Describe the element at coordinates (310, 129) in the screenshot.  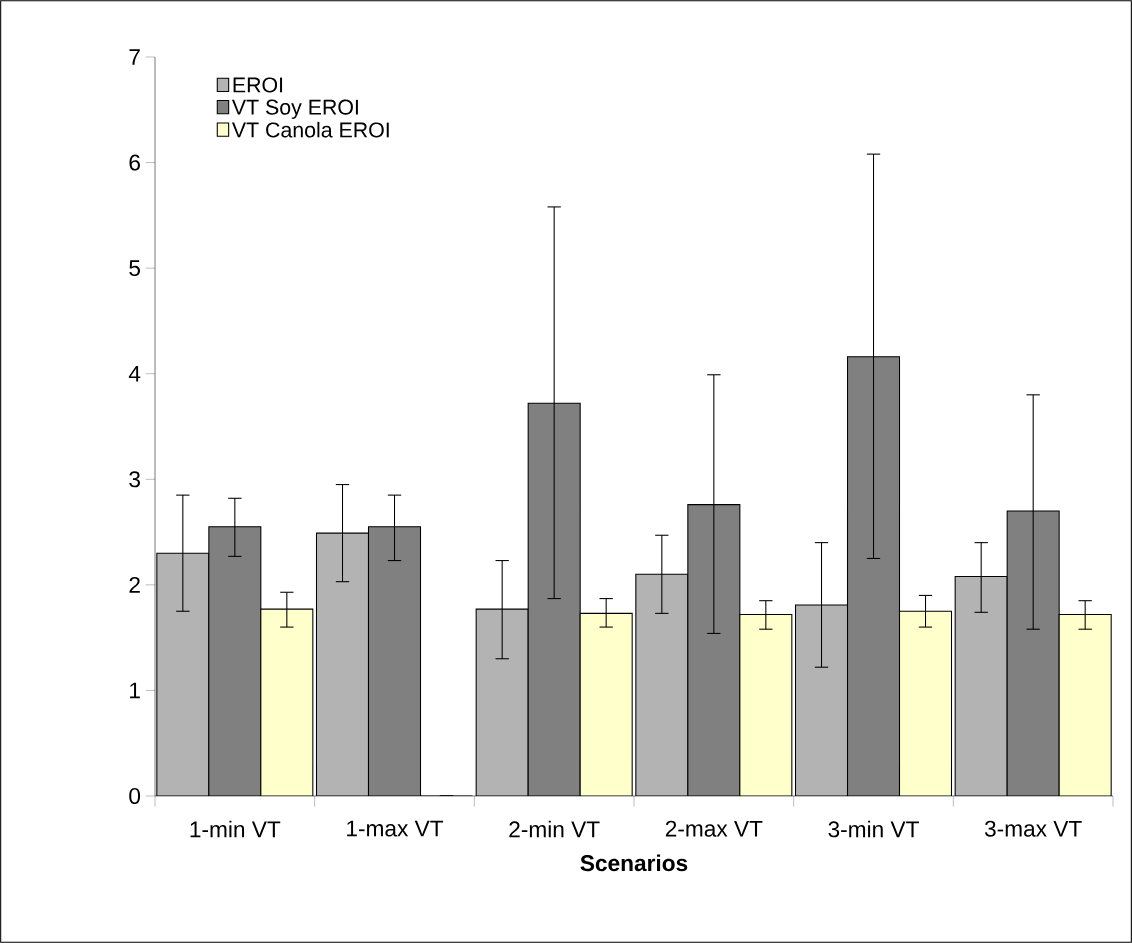
I see `legend-label: VT Canola EROI` at that location.